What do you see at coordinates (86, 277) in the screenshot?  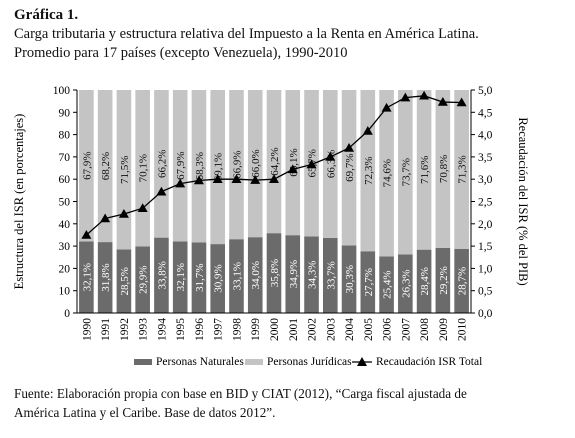 I see `bar-personas-naturales-1990` at bounding box center [86, 277].